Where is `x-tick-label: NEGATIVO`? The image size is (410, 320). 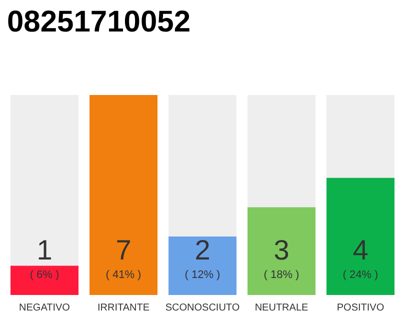 x-tick-label: NEGATIVO is located at coordinates (44, 308).